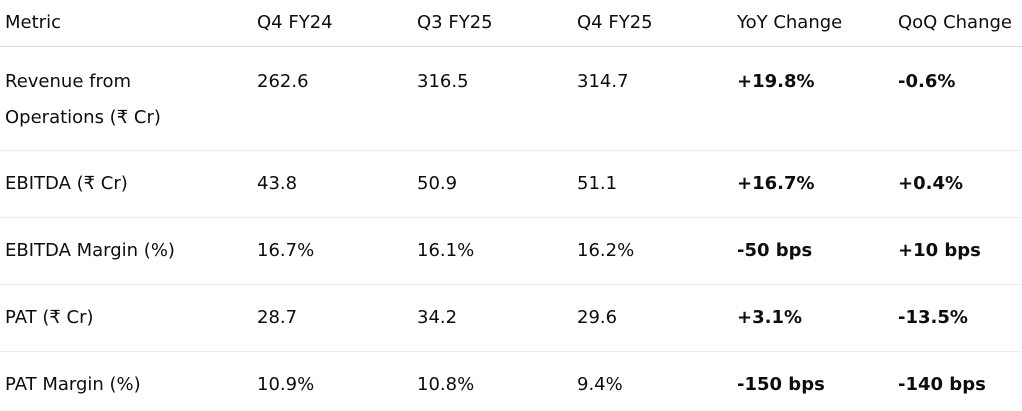 The height and width of the screenshot is (411, 1022). I want to click on yoy-change-cell: +19.8%, so click(812, 98).